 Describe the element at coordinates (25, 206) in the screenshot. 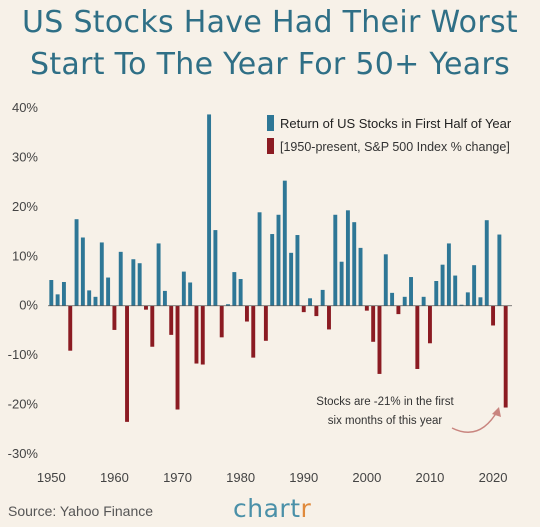

I see `y-tick-label: 20%` at that location.